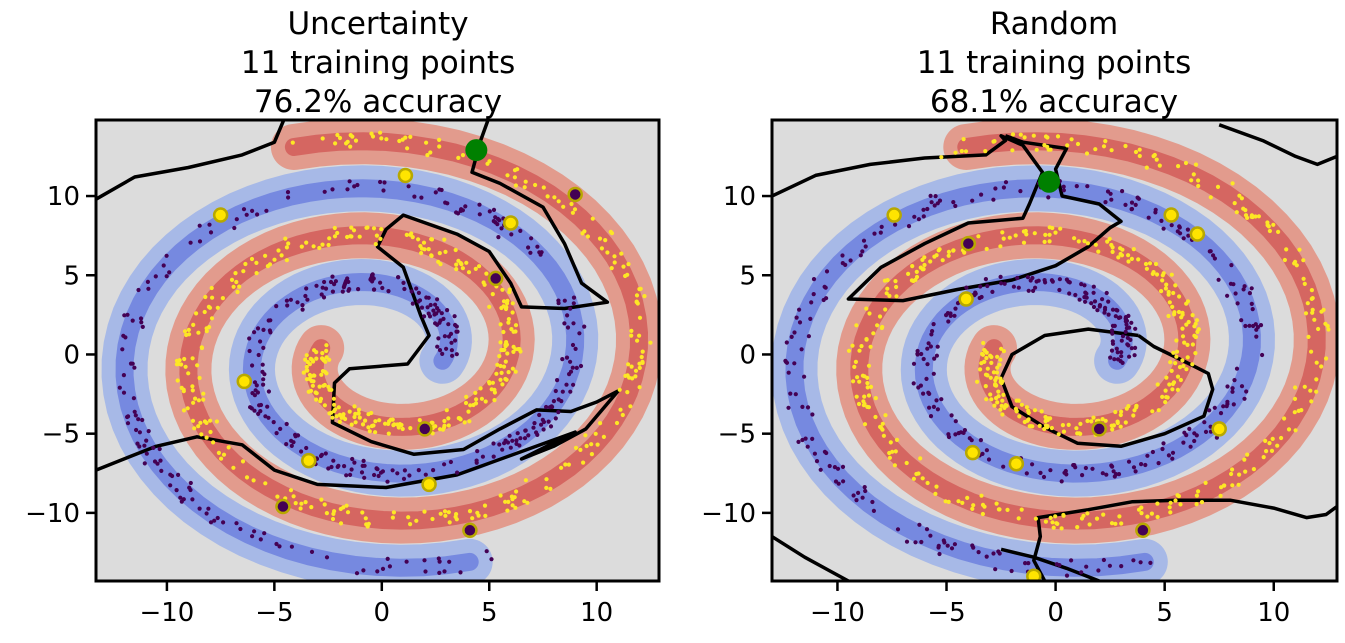  Describe the element at coordinates (52, 514) in the screenshot. I see `y-tick-label: −10` at that location.